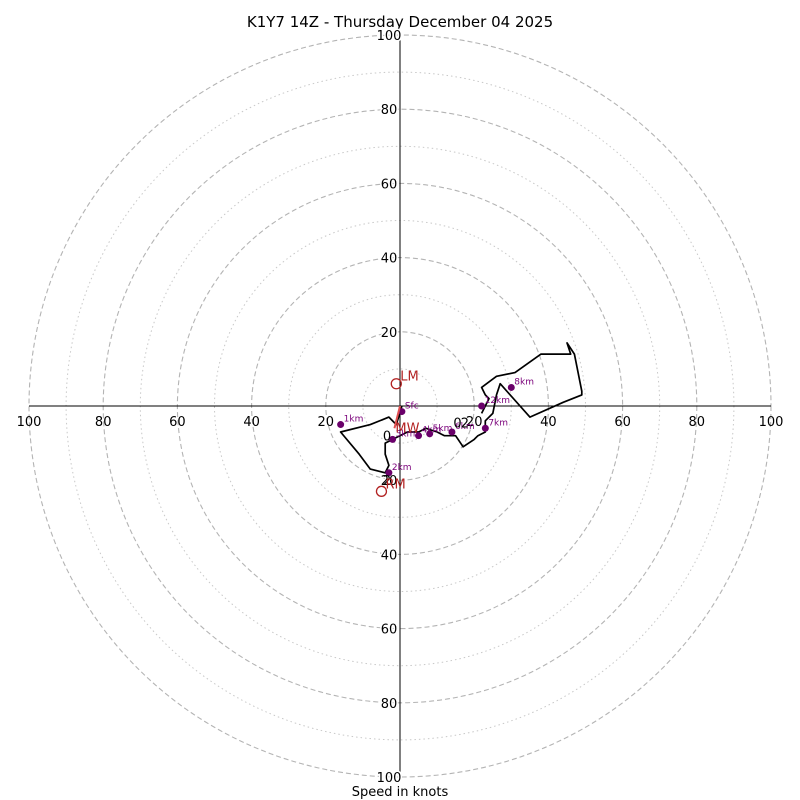 The width and height of the screenshot is (800, 800). Describe the element at coordinates (389, 110) in the screenshot. I see `y-tick-up-80: 80` at that location.